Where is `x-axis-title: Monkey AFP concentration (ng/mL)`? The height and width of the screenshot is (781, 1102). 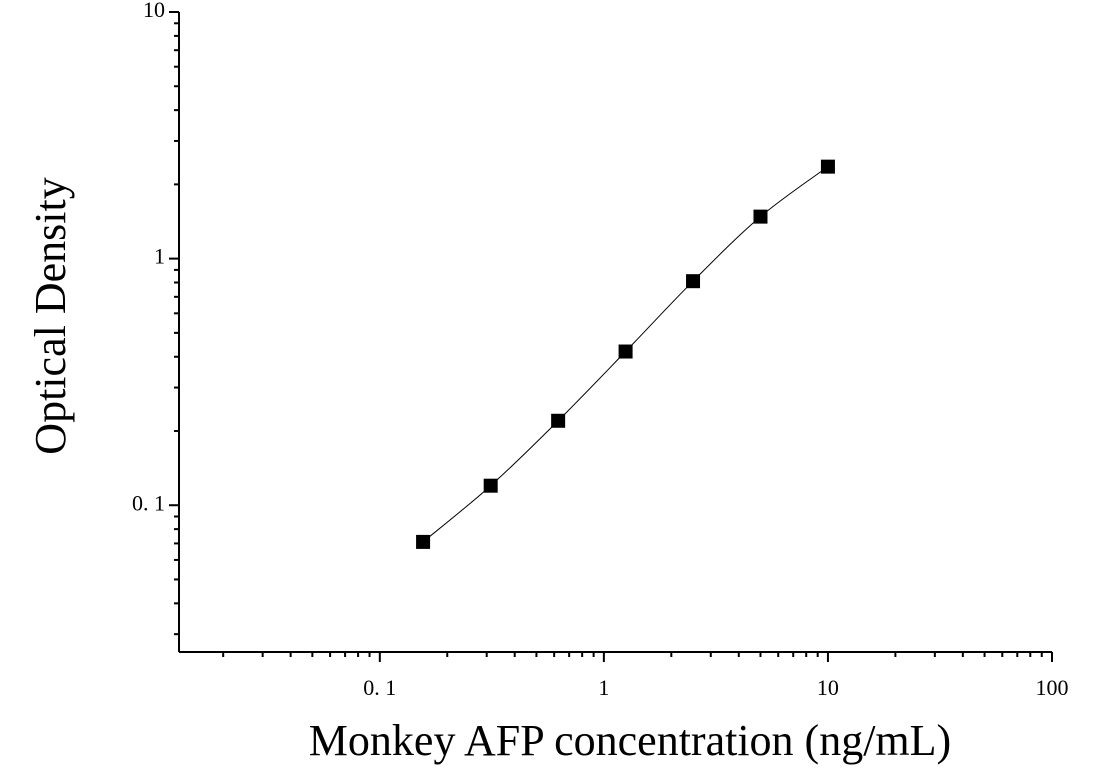
x-axis-title: Monkey AFP concentration (ng/mL) is located at coordinates (630, 740).